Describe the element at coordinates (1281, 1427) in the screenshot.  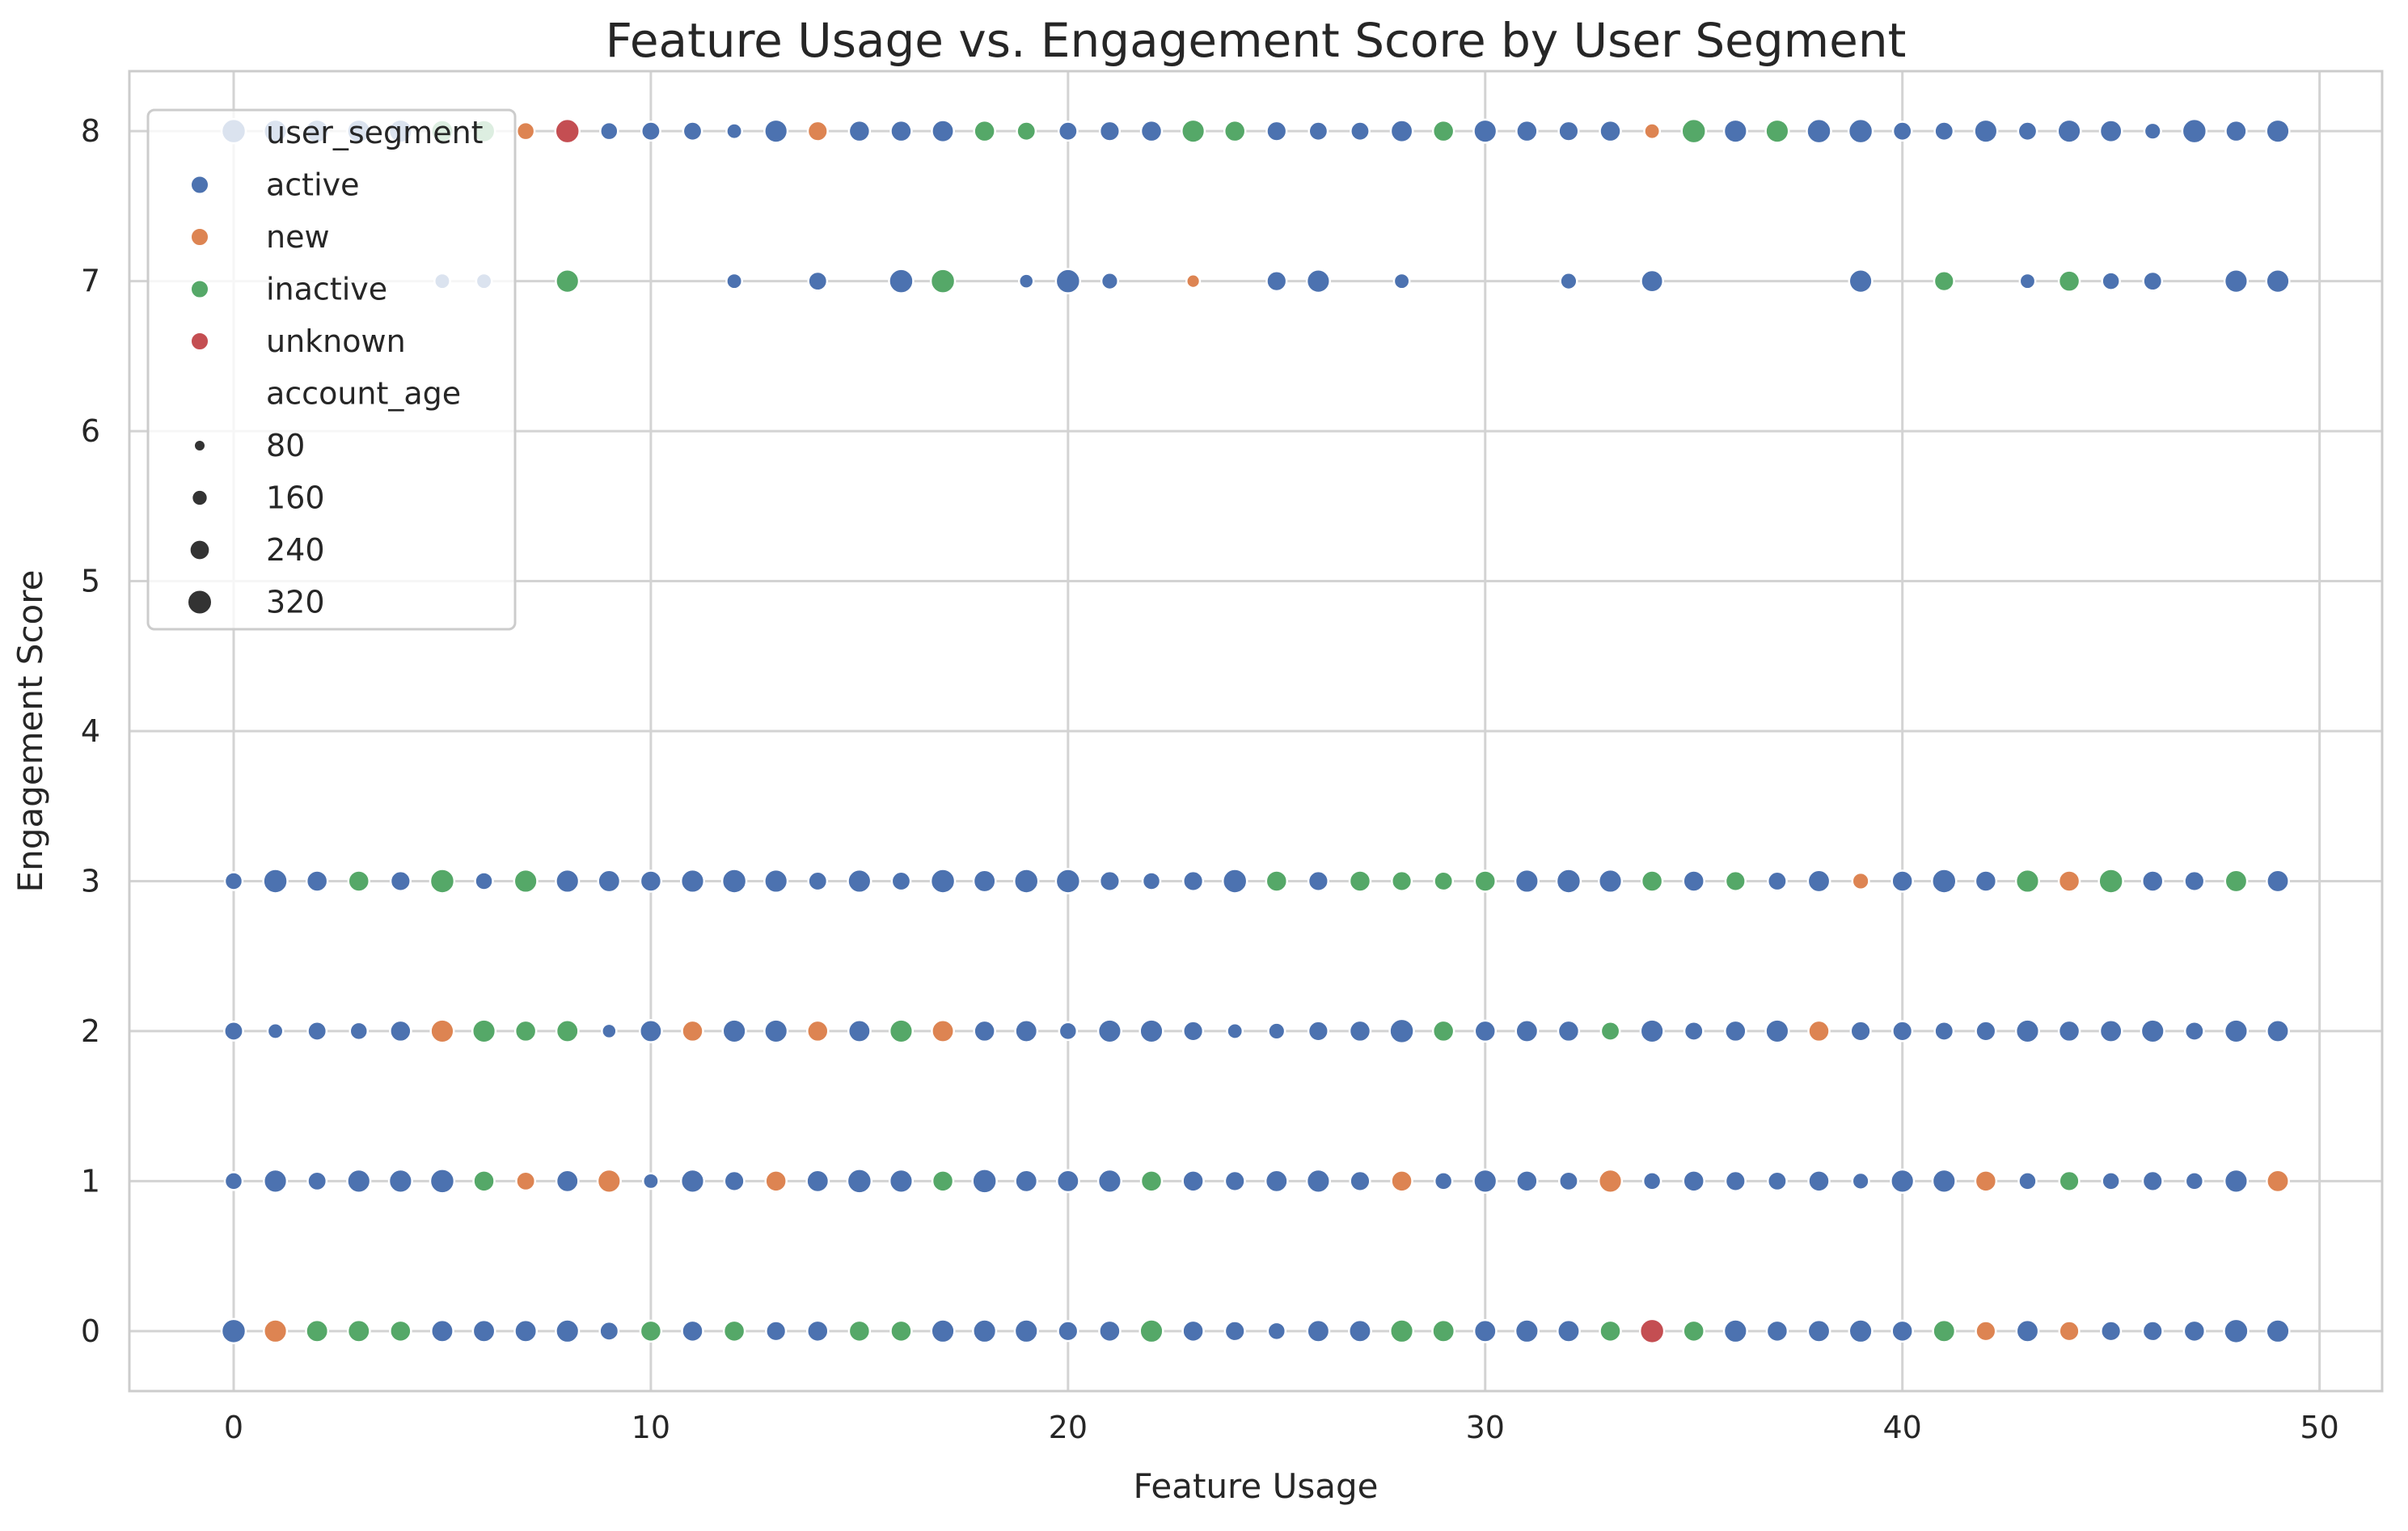
I see `x-axis-ticks: 0 10 20 30 40 50` at that location.